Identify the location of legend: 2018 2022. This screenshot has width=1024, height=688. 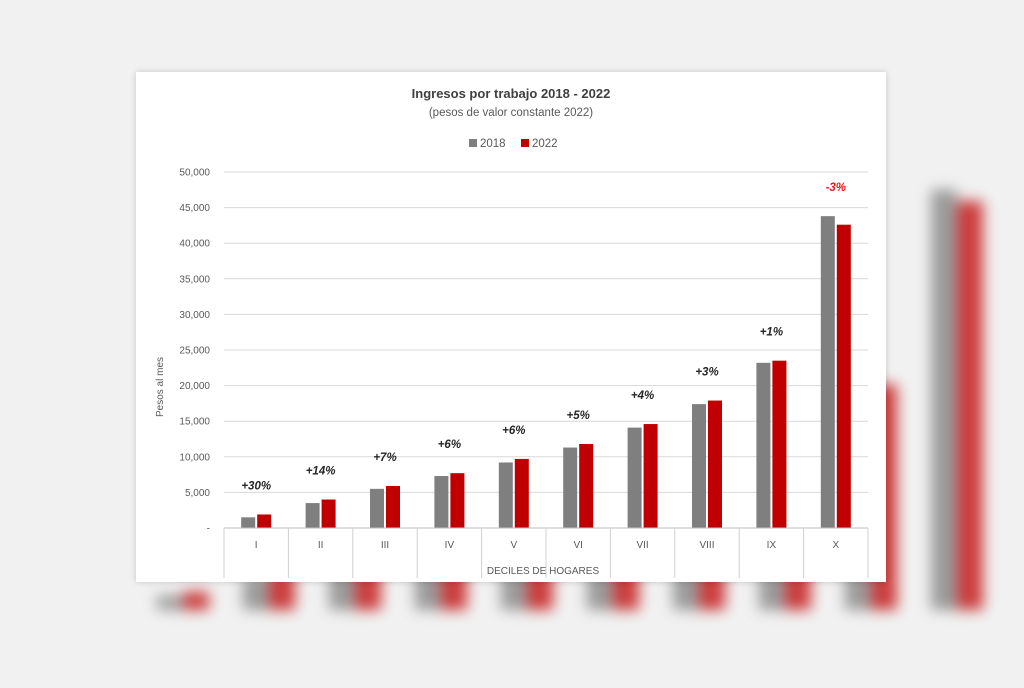
(513, 144).